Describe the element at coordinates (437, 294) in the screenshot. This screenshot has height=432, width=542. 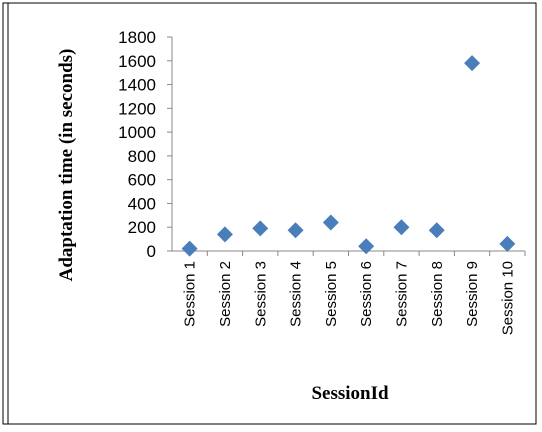
I see `x-tick-label: Session 8` at that location.